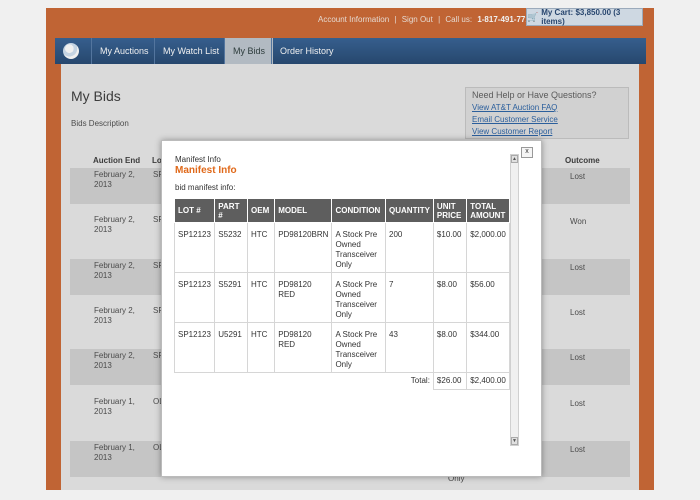 This screenshot has height=500, width=700. Describe the element at coordinates (534, 95) in the screenshot. I see `help-heading: Need Help or Have Questions?` at that location.